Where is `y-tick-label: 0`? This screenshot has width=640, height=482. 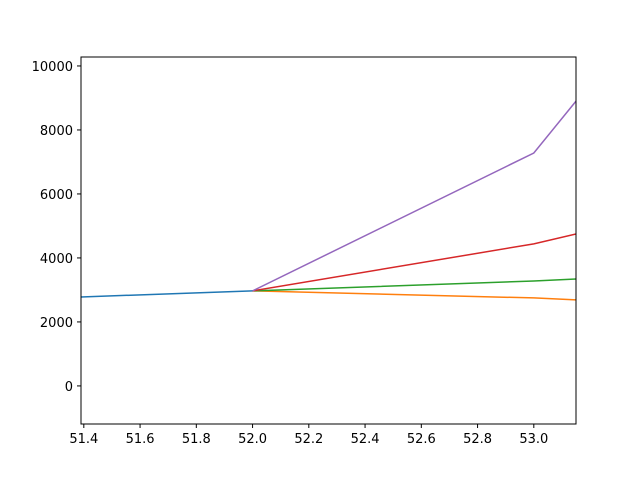 y-tick-label: 0 is located at coordinates (69, 387).